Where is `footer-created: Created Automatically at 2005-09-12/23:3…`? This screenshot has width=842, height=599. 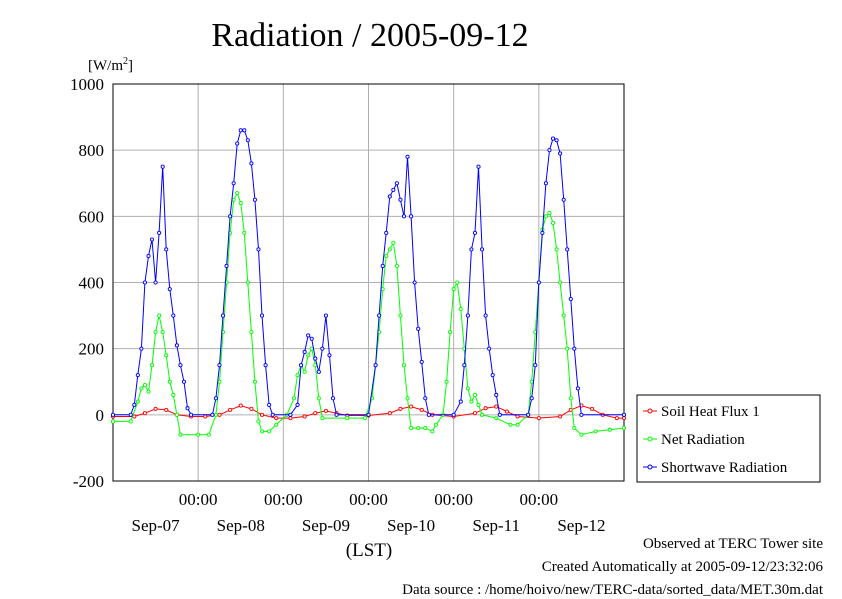 footer-created: Created Automatically at 2005-09-12/23:3… is located at coordinates (682, 567).